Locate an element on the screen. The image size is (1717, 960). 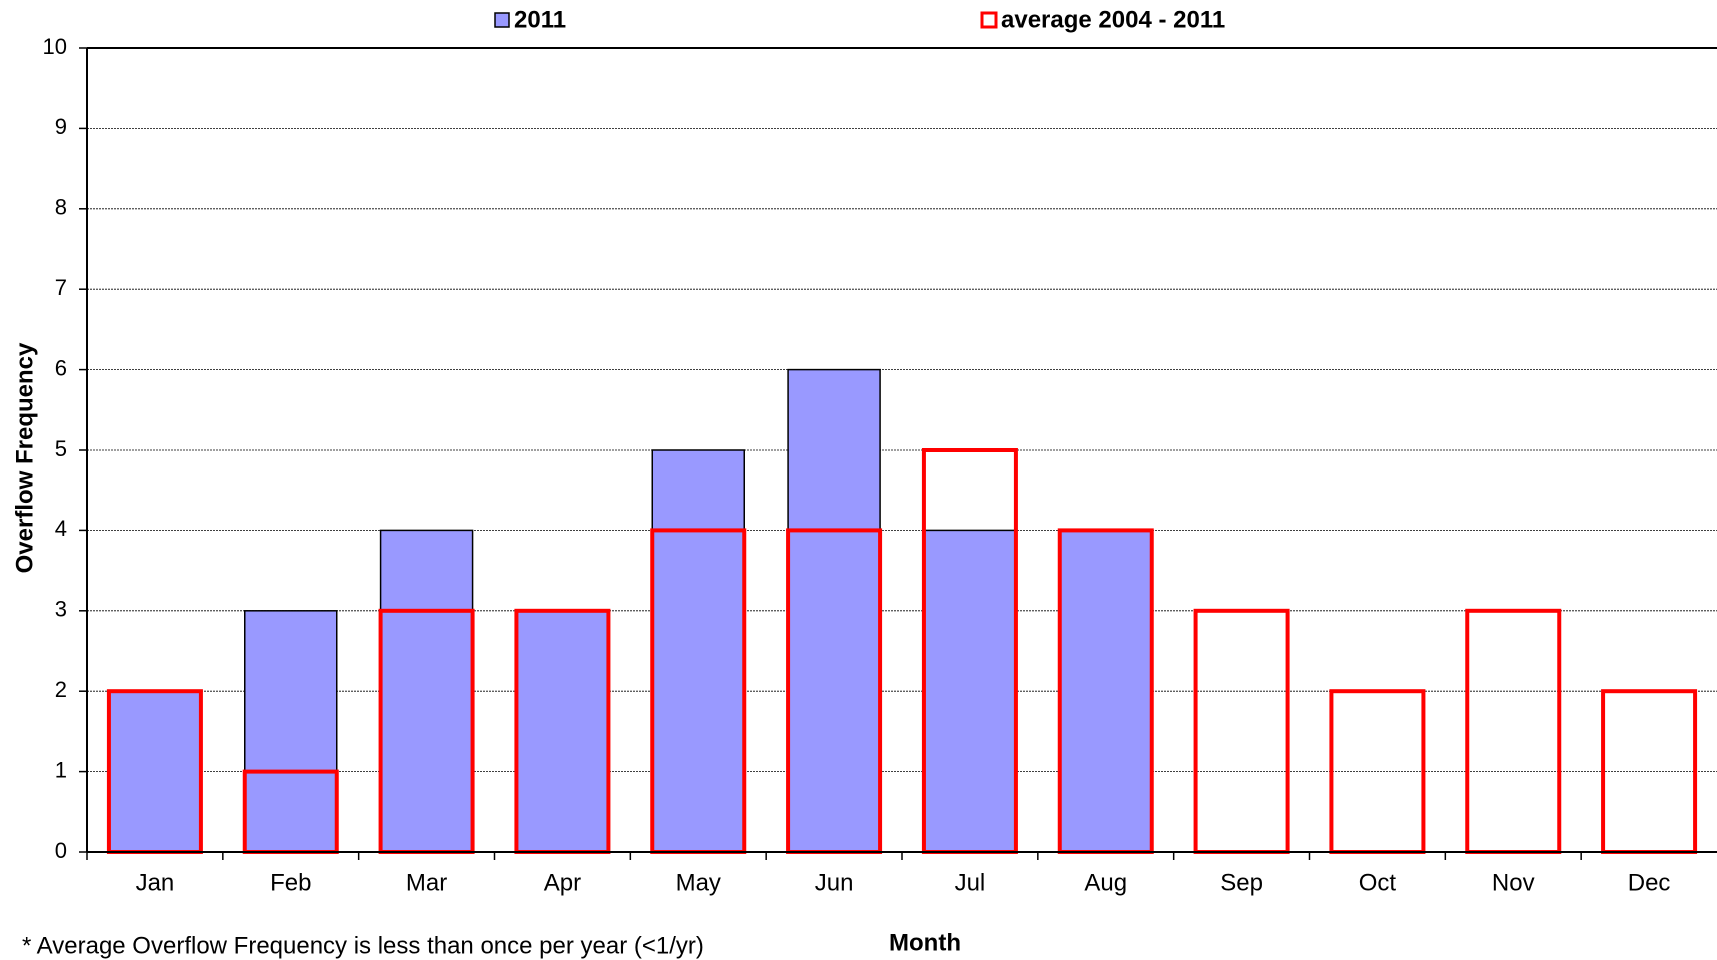
x-tick-label: May is located at coordinates (698, 882).